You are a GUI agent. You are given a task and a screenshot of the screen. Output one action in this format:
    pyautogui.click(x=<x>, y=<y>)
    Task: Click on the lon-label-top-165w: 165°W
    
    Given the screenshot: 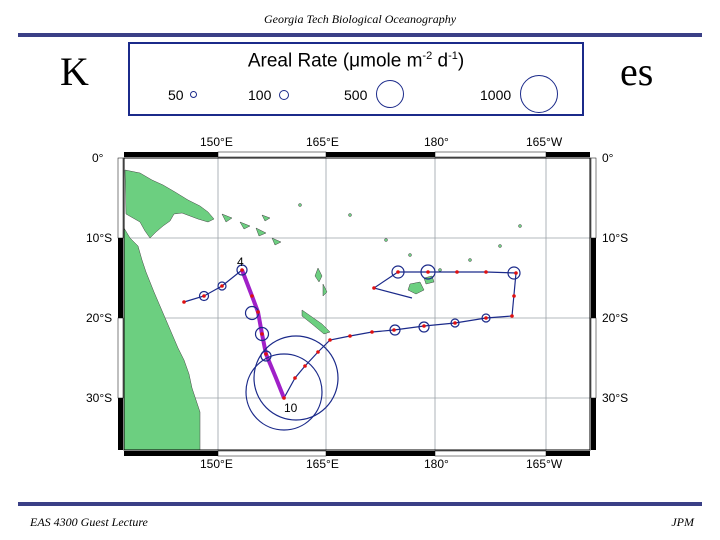 What is the action you would take?
    pyautogui.click(x=544, y=142)
    